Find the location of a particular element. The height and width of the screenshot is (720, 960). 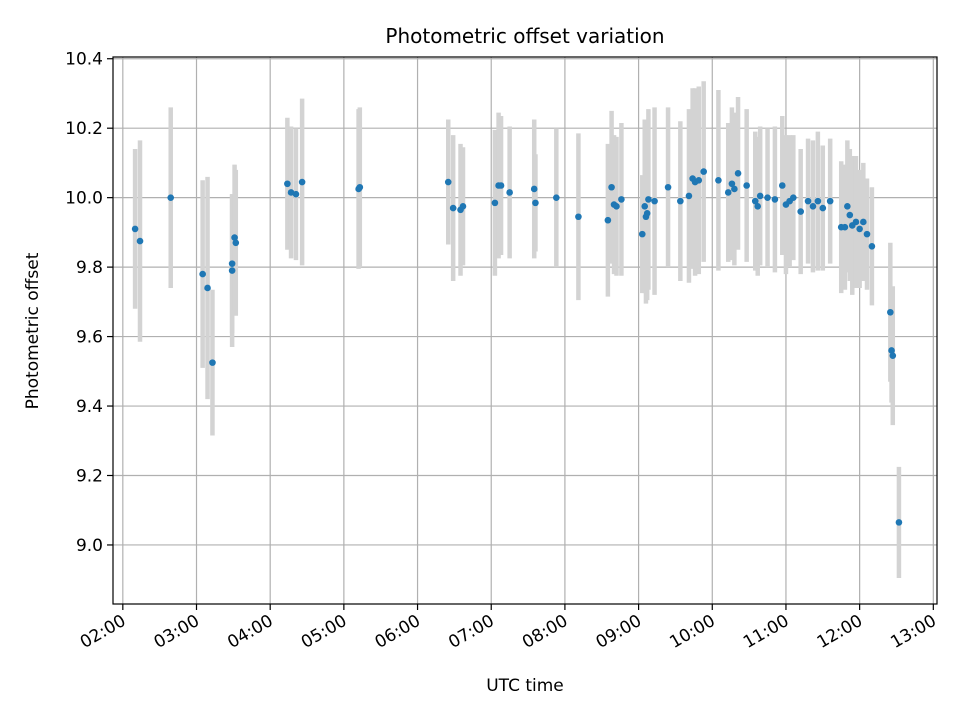

y-tick-label: 10.0 is located at coordinates (84, 199).